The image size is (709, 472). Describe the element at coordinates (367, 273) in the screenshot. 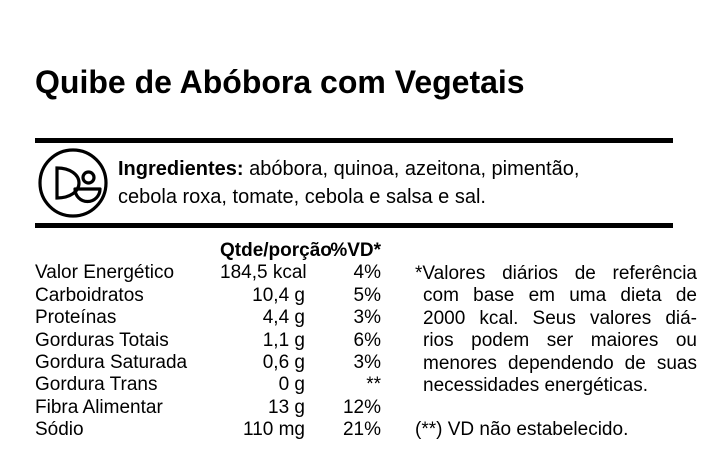

I see `row-vd: 4%` at that location.